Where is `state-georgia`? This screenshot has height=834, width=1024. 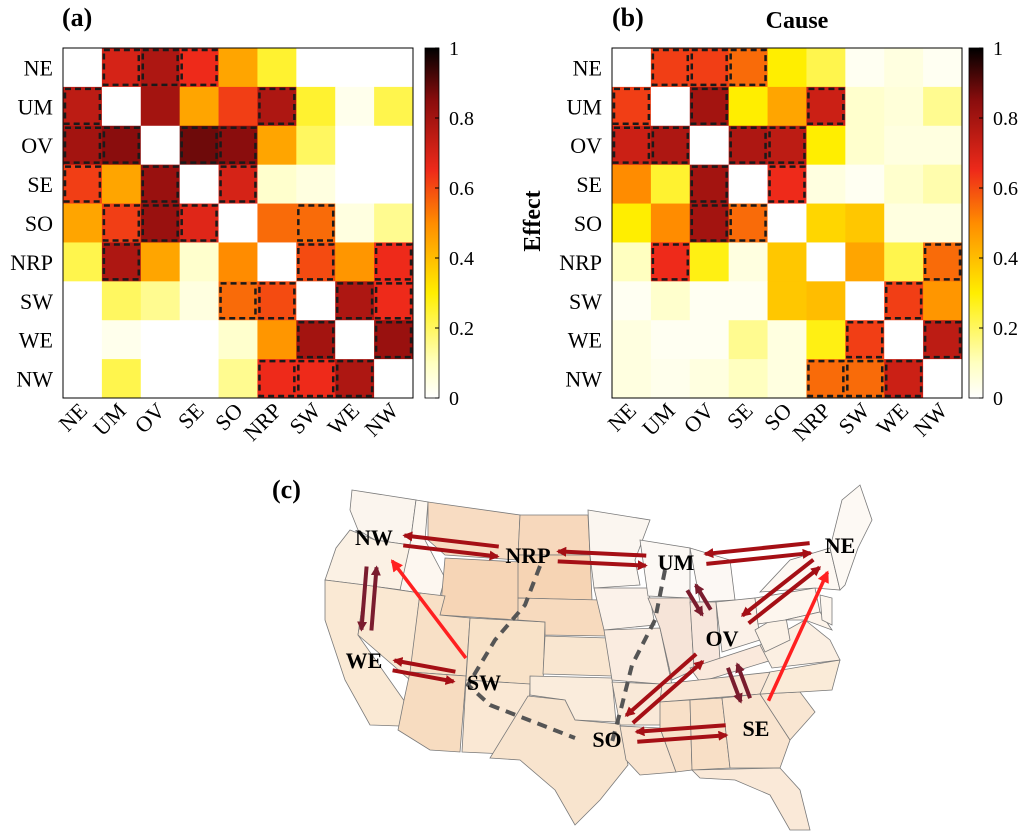 state-georgia is located at coordinates (756, 731).